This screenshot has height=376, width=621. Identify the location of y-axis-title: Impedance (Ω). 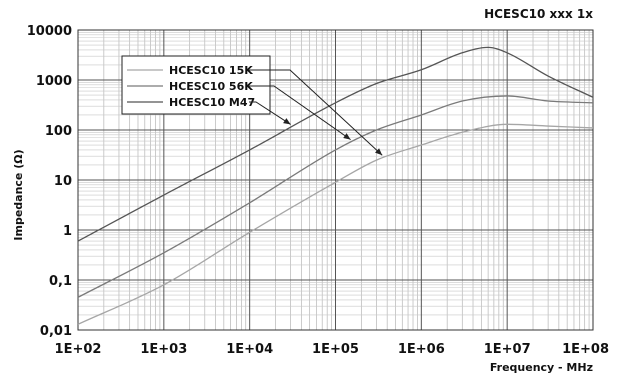
(18, 194).